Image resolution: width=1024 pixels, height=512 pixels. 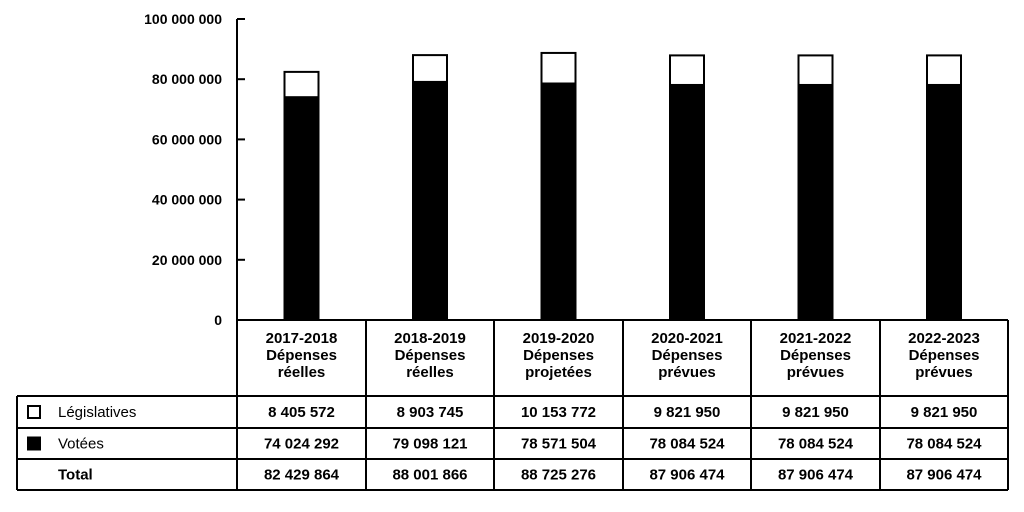 I want to click on category-label: 2022-2023, so click(x=944, y=338).